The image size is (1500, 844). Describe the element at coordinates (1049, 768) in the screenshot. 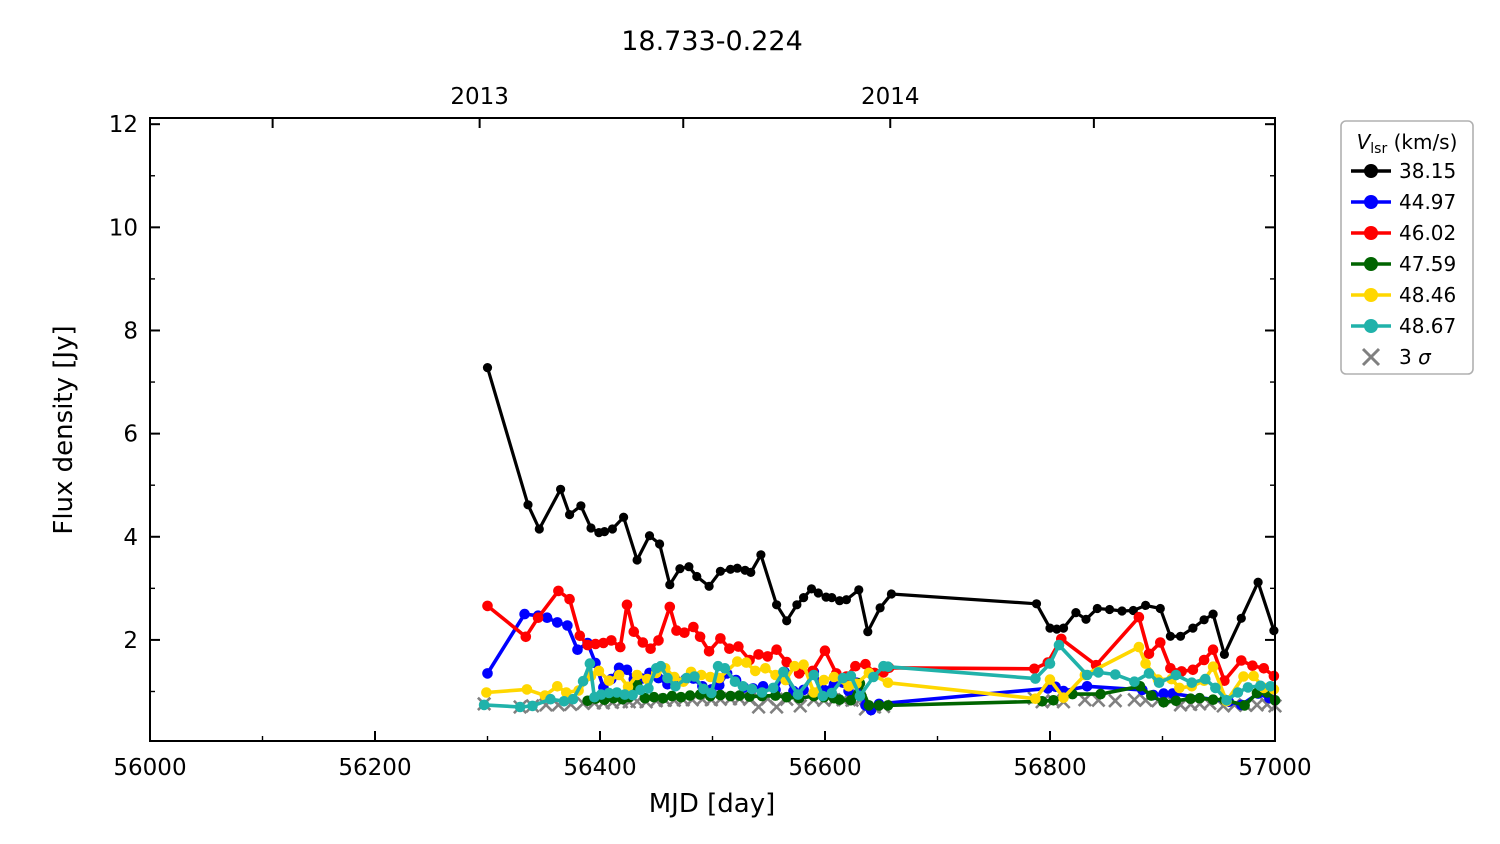

I see `x-tick-label: 56800` at that location.